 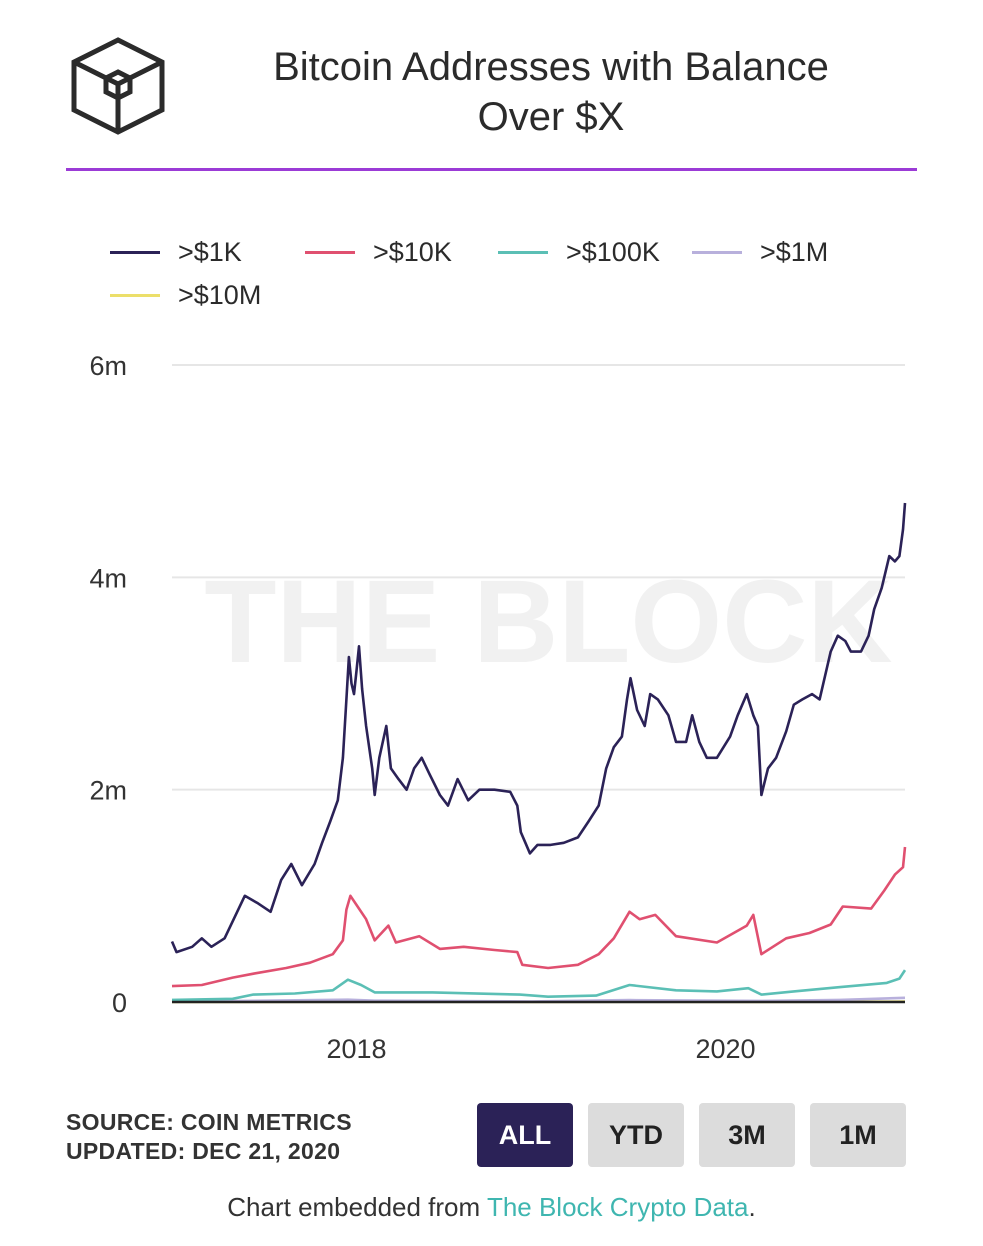 I want to click on legend-item-1m: >$1M, so click(x=760, y=252).